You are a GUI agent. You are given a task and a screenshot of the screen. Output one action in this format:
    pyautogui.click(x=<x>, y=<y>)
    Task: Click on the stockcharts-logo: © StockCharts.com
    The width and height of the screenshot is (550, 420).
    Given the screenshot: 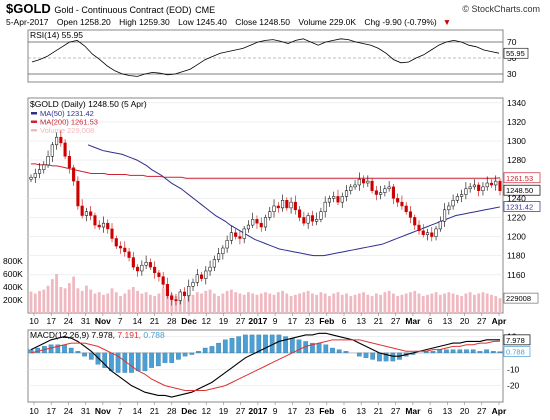 What is the action you would take?
    pyautogui.click(x=501, y=9)
    